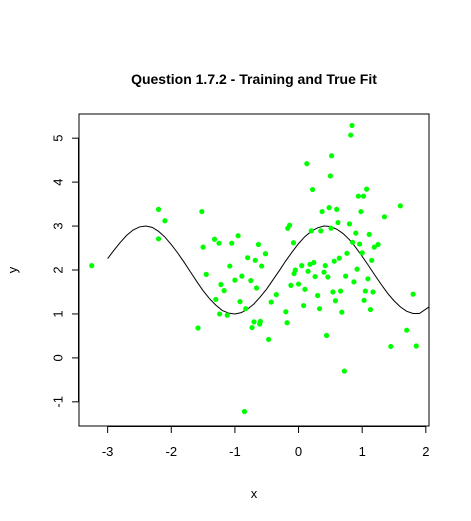 This screenshot has width=471, height=521. I want to click on y-tick-label: 4, so click(57, 181).